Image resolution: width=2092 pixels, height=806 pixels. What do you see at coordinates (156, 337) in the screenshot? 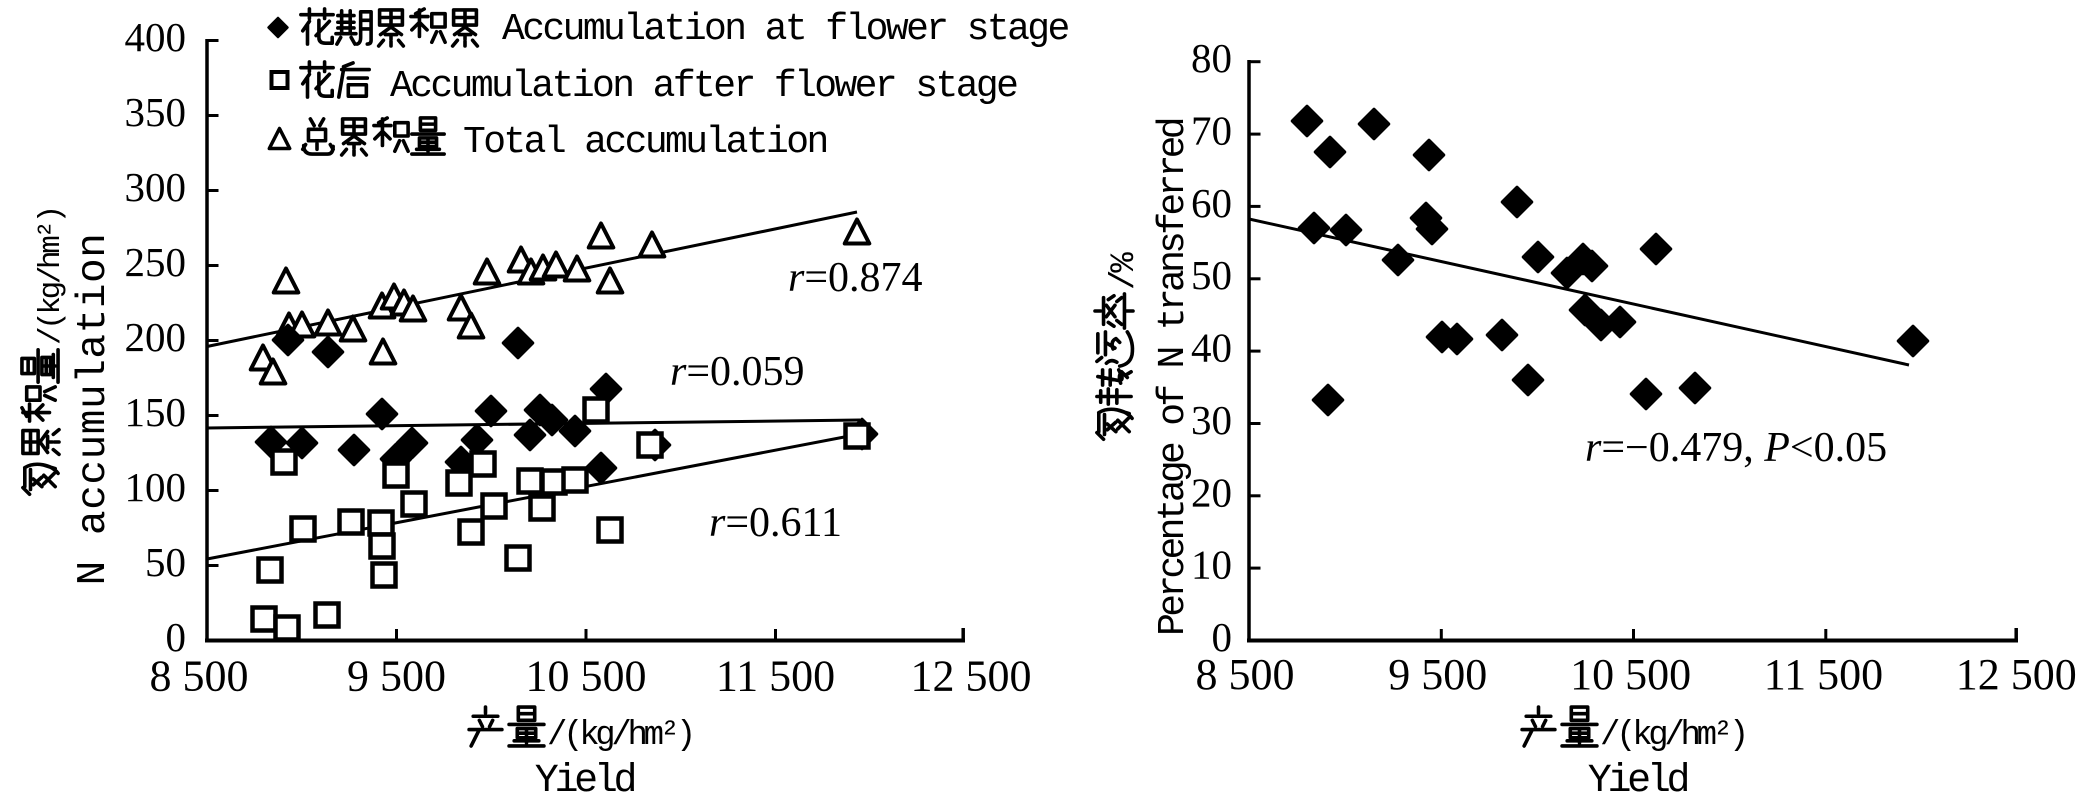
I see `svg-text: 200` at bounding box center [156, 337].